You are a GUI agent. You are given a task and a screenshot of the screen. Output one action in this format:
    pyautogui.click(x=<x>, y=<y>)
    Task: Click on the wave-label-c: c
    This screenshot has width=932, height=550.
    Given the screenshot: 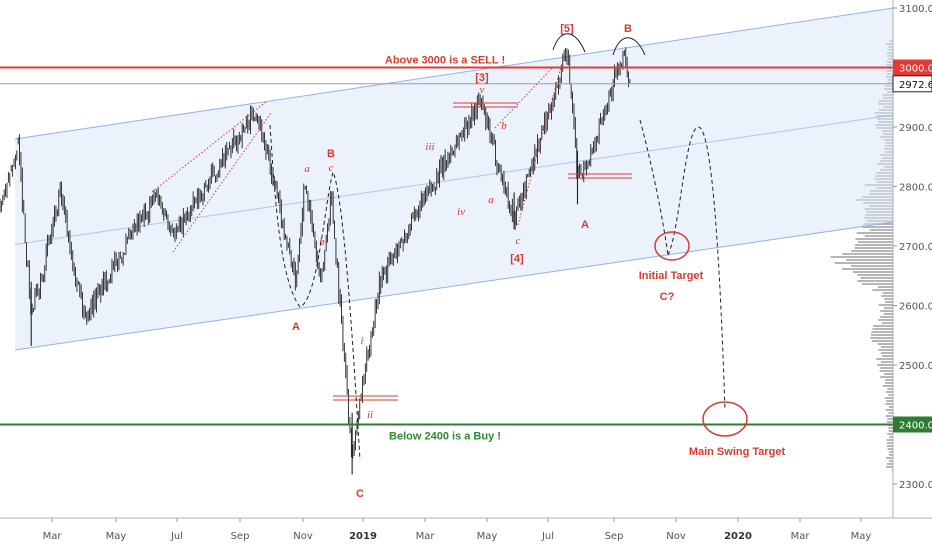 What is the action you would take?
    pyautogui.click(x=518, y=241)
    